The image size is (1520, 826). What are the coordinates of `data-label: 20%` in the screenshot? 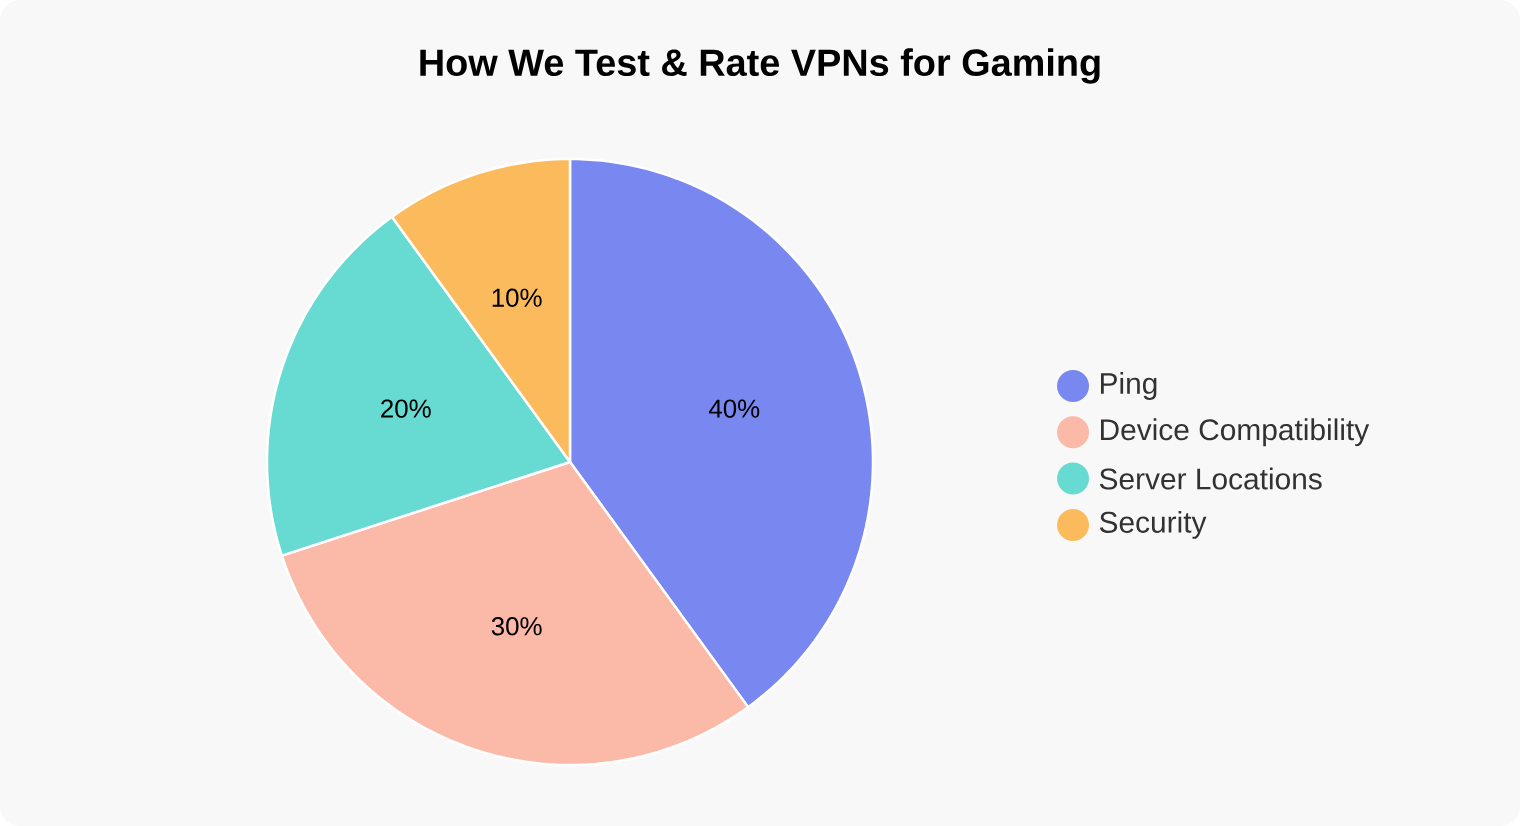 It's located at (406, 408).